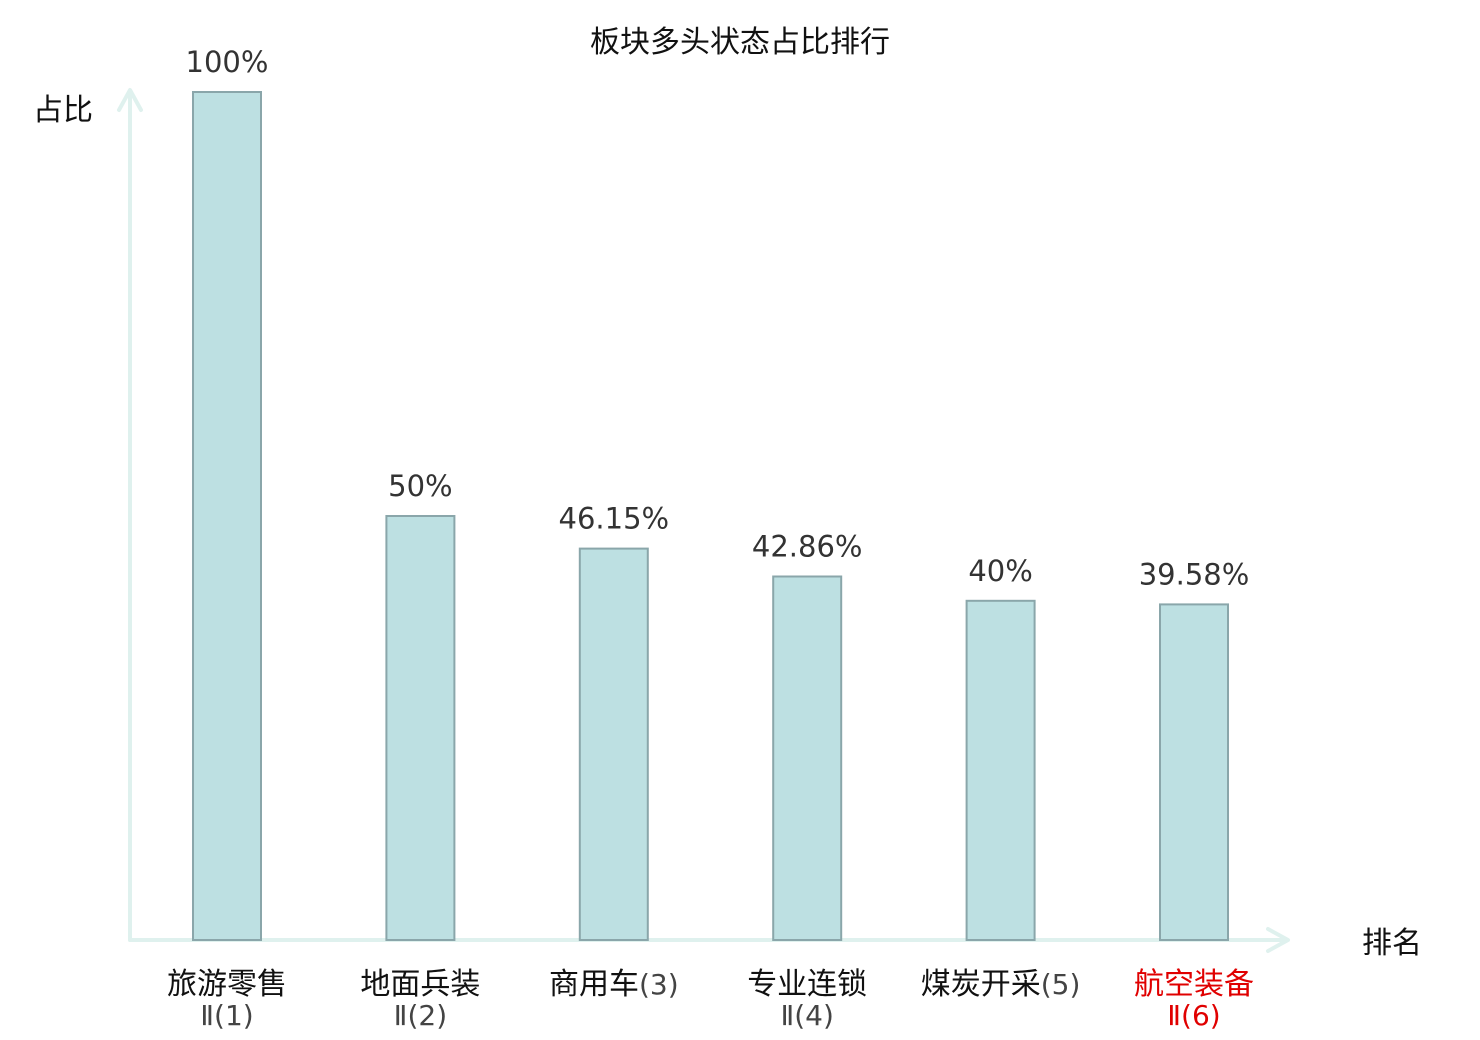  I want to click on category-rank-label-1: Ⅱ(1), so click(226, 1015).